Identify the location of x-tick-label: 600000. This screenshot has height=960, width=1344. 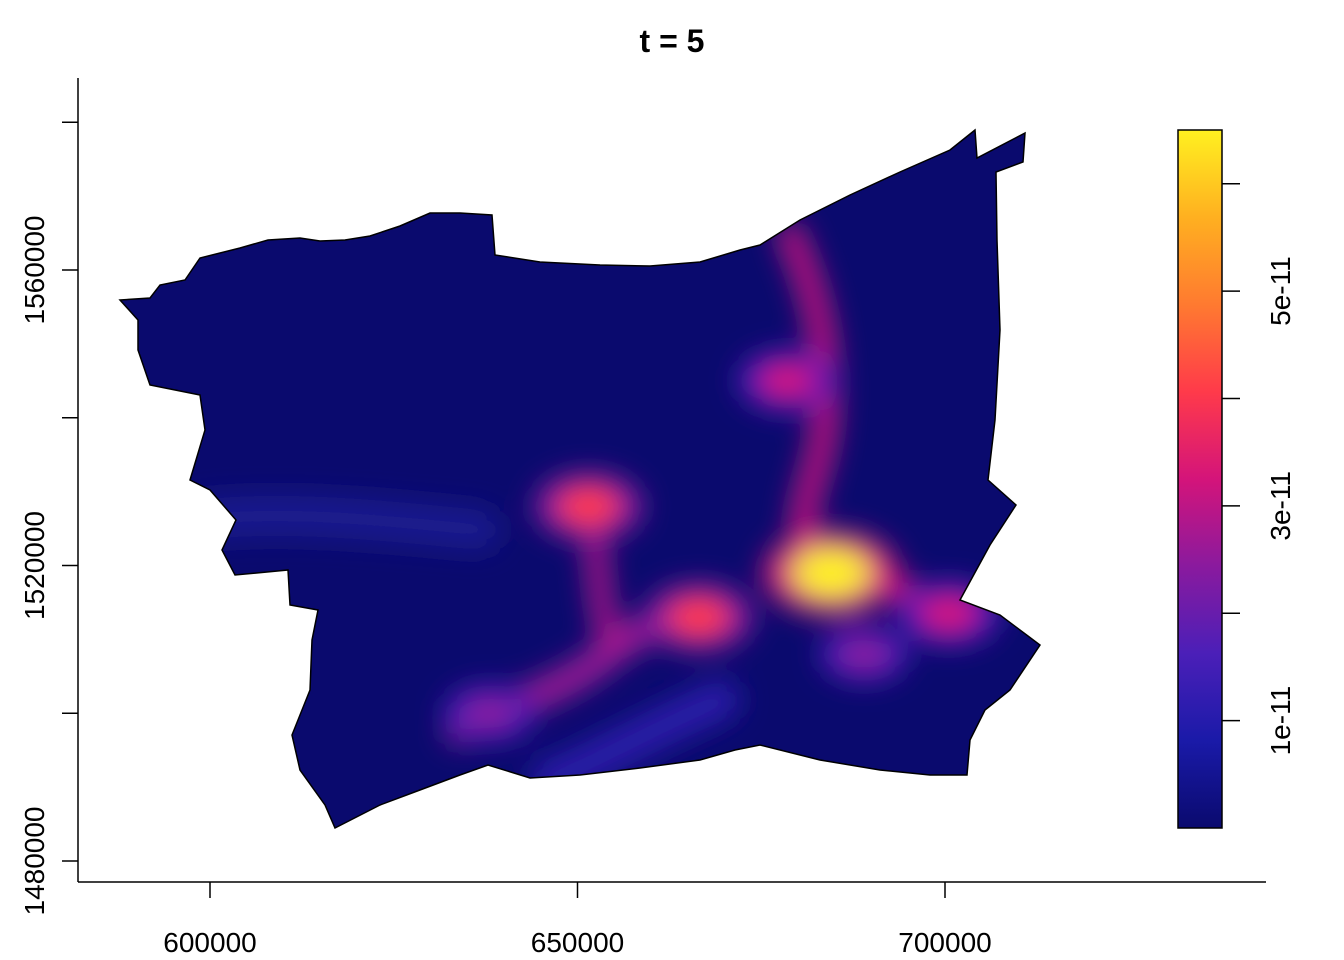
(209, 942).